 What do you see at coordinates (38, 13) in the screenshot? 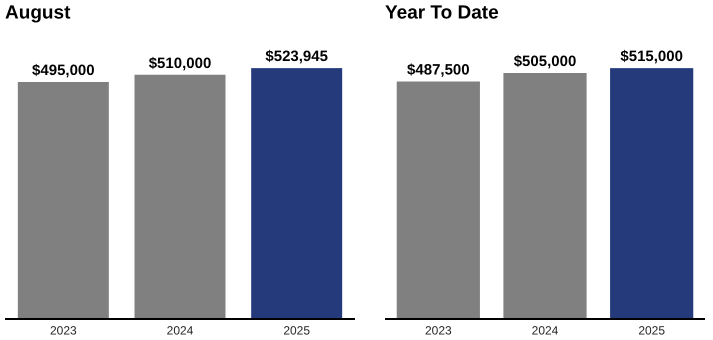
I see `chart-title: August` at bounding box center [38, 13].